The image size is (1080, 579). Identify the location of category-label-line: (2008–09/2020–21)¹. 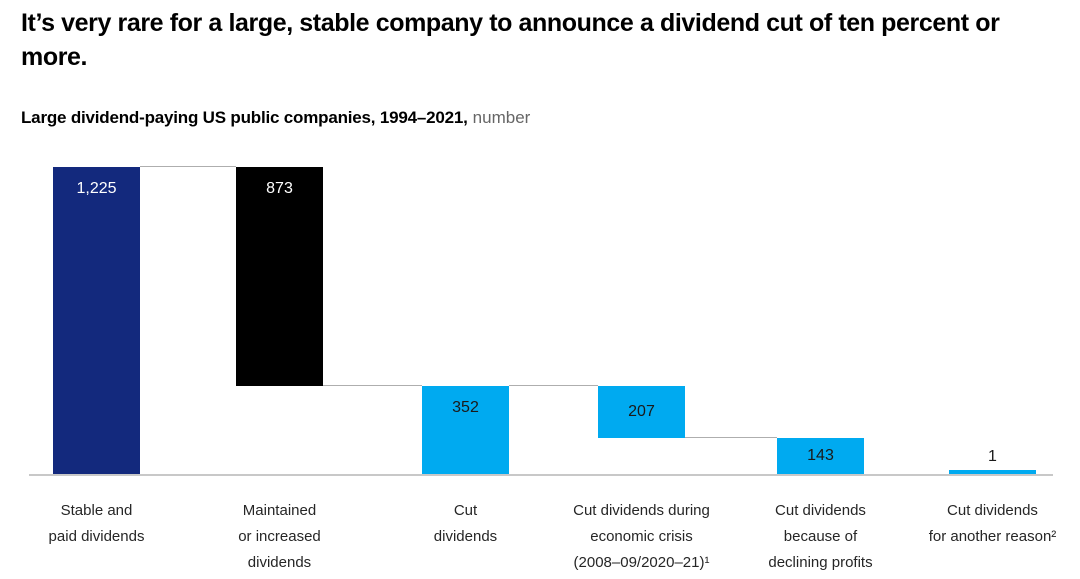
(641, 562).